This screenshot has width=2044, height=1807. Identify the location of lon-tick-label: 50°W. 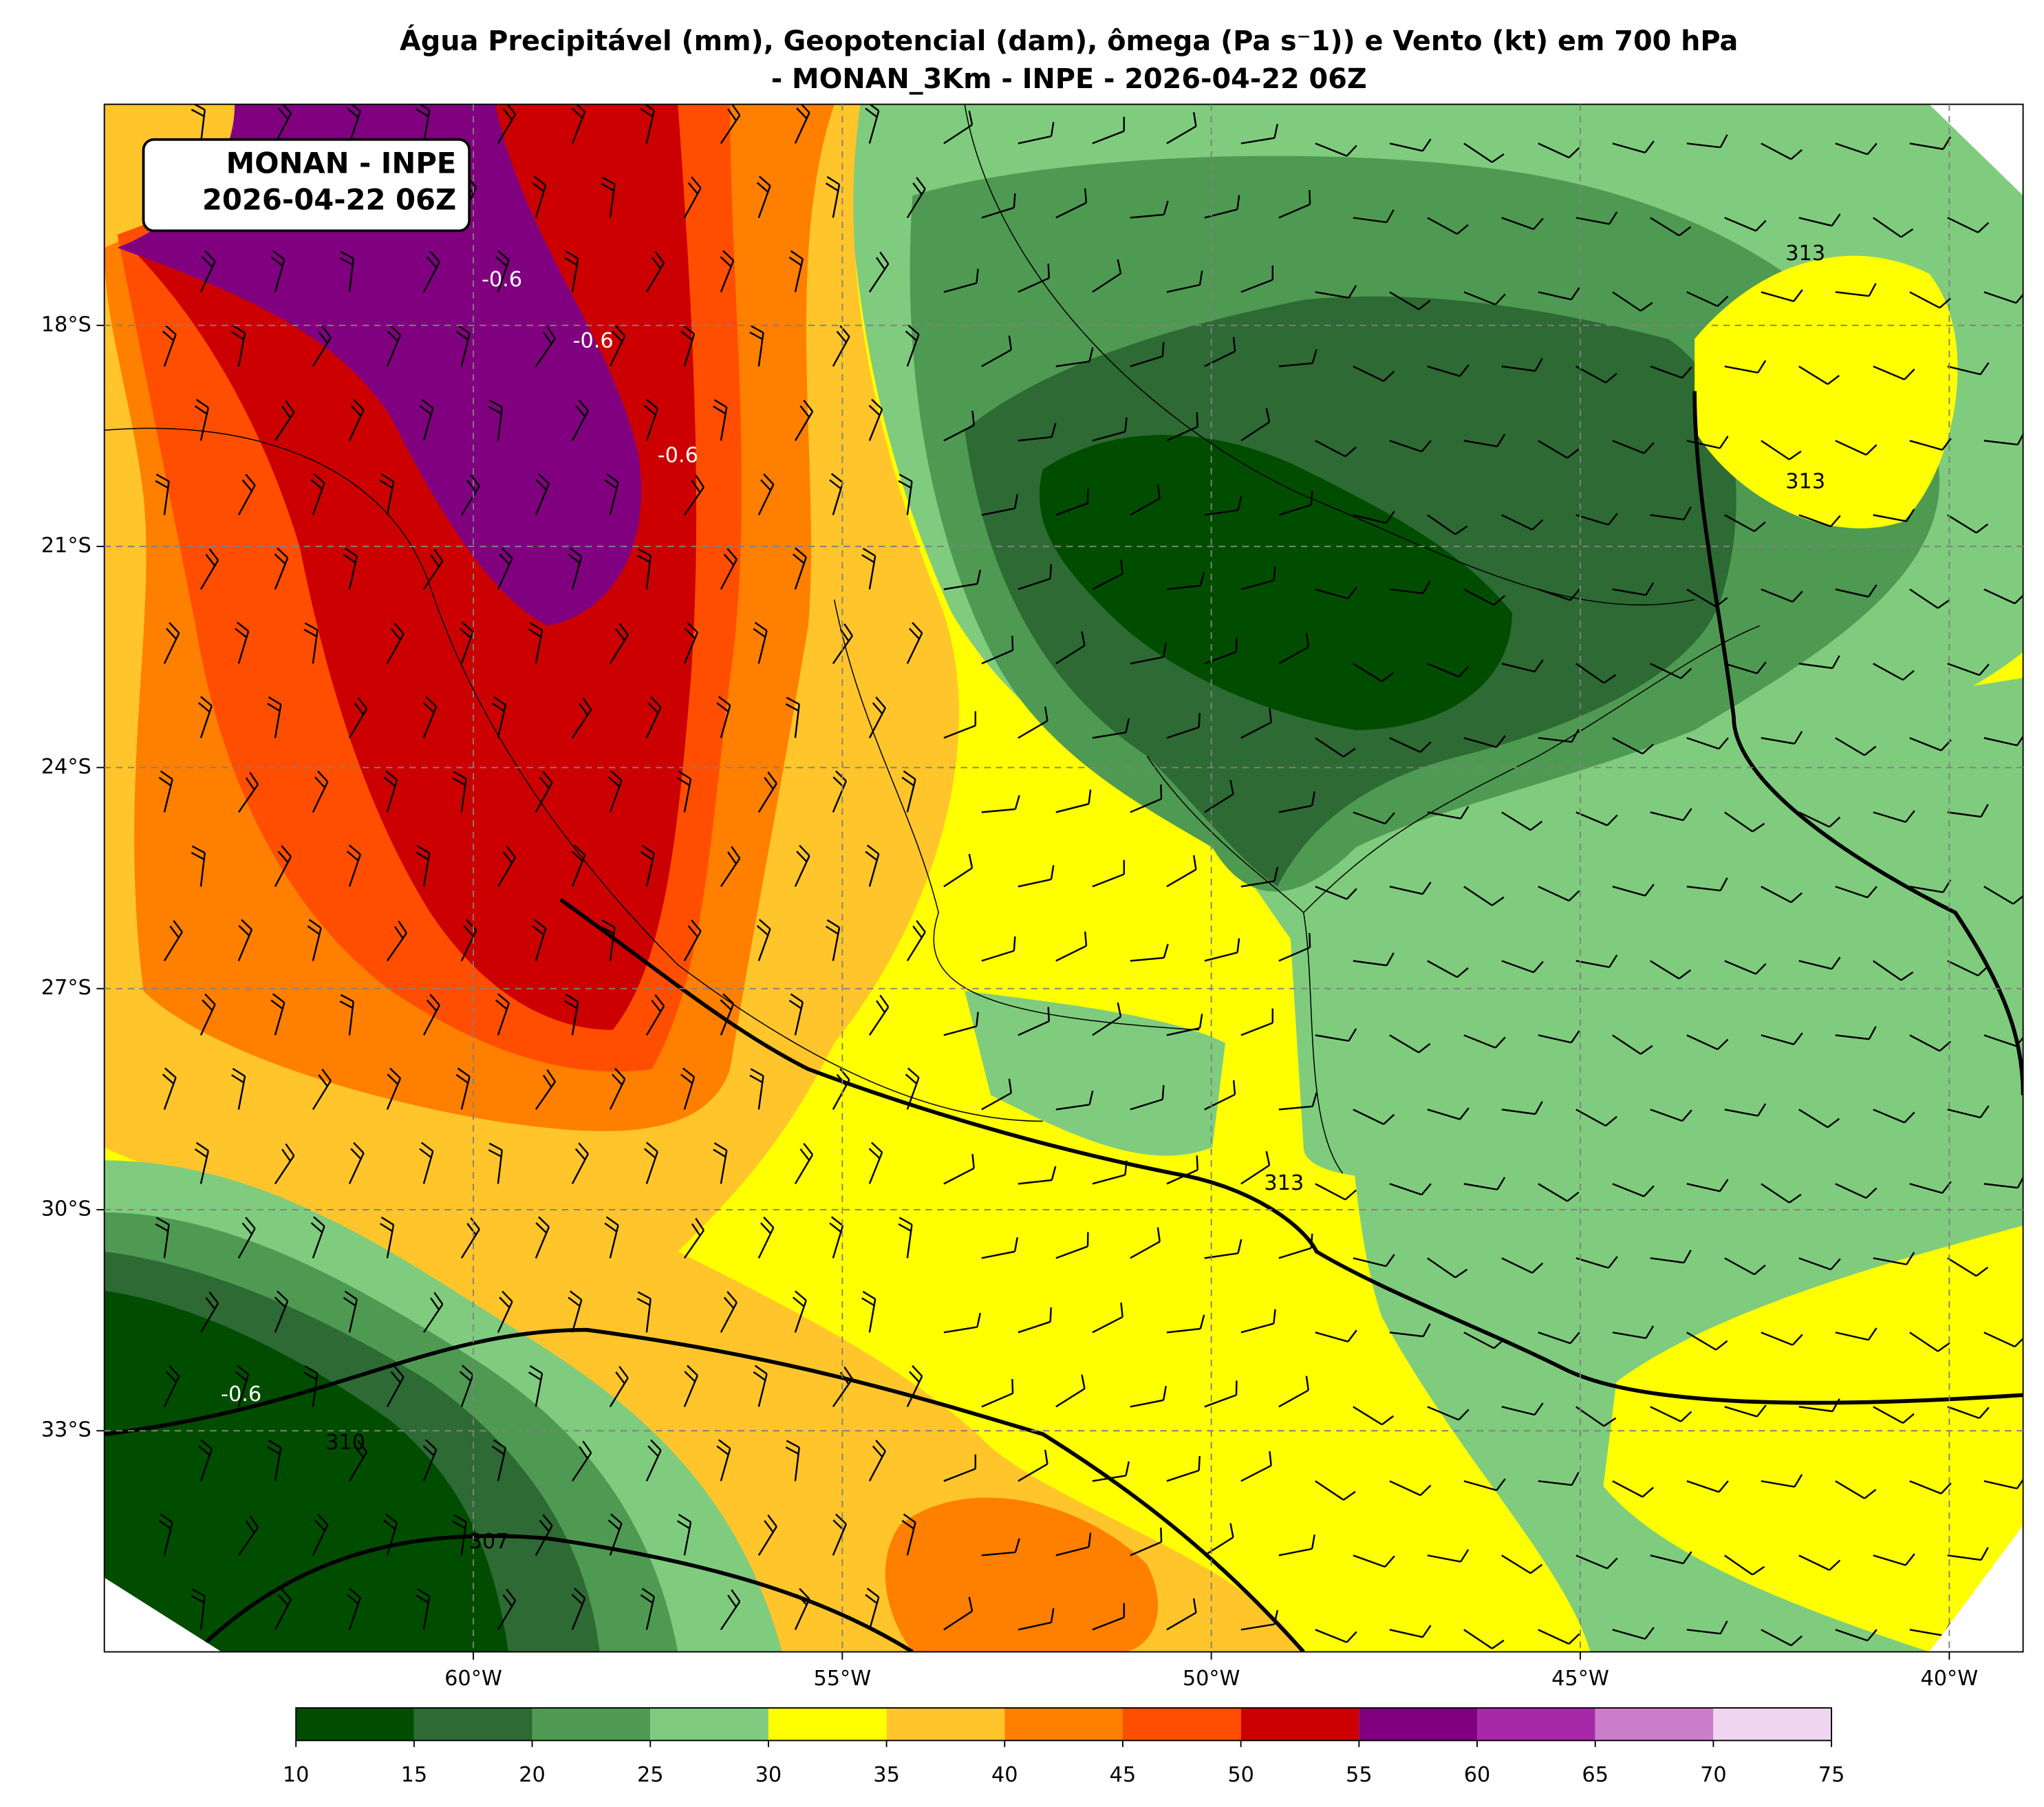
(1211, 1679).